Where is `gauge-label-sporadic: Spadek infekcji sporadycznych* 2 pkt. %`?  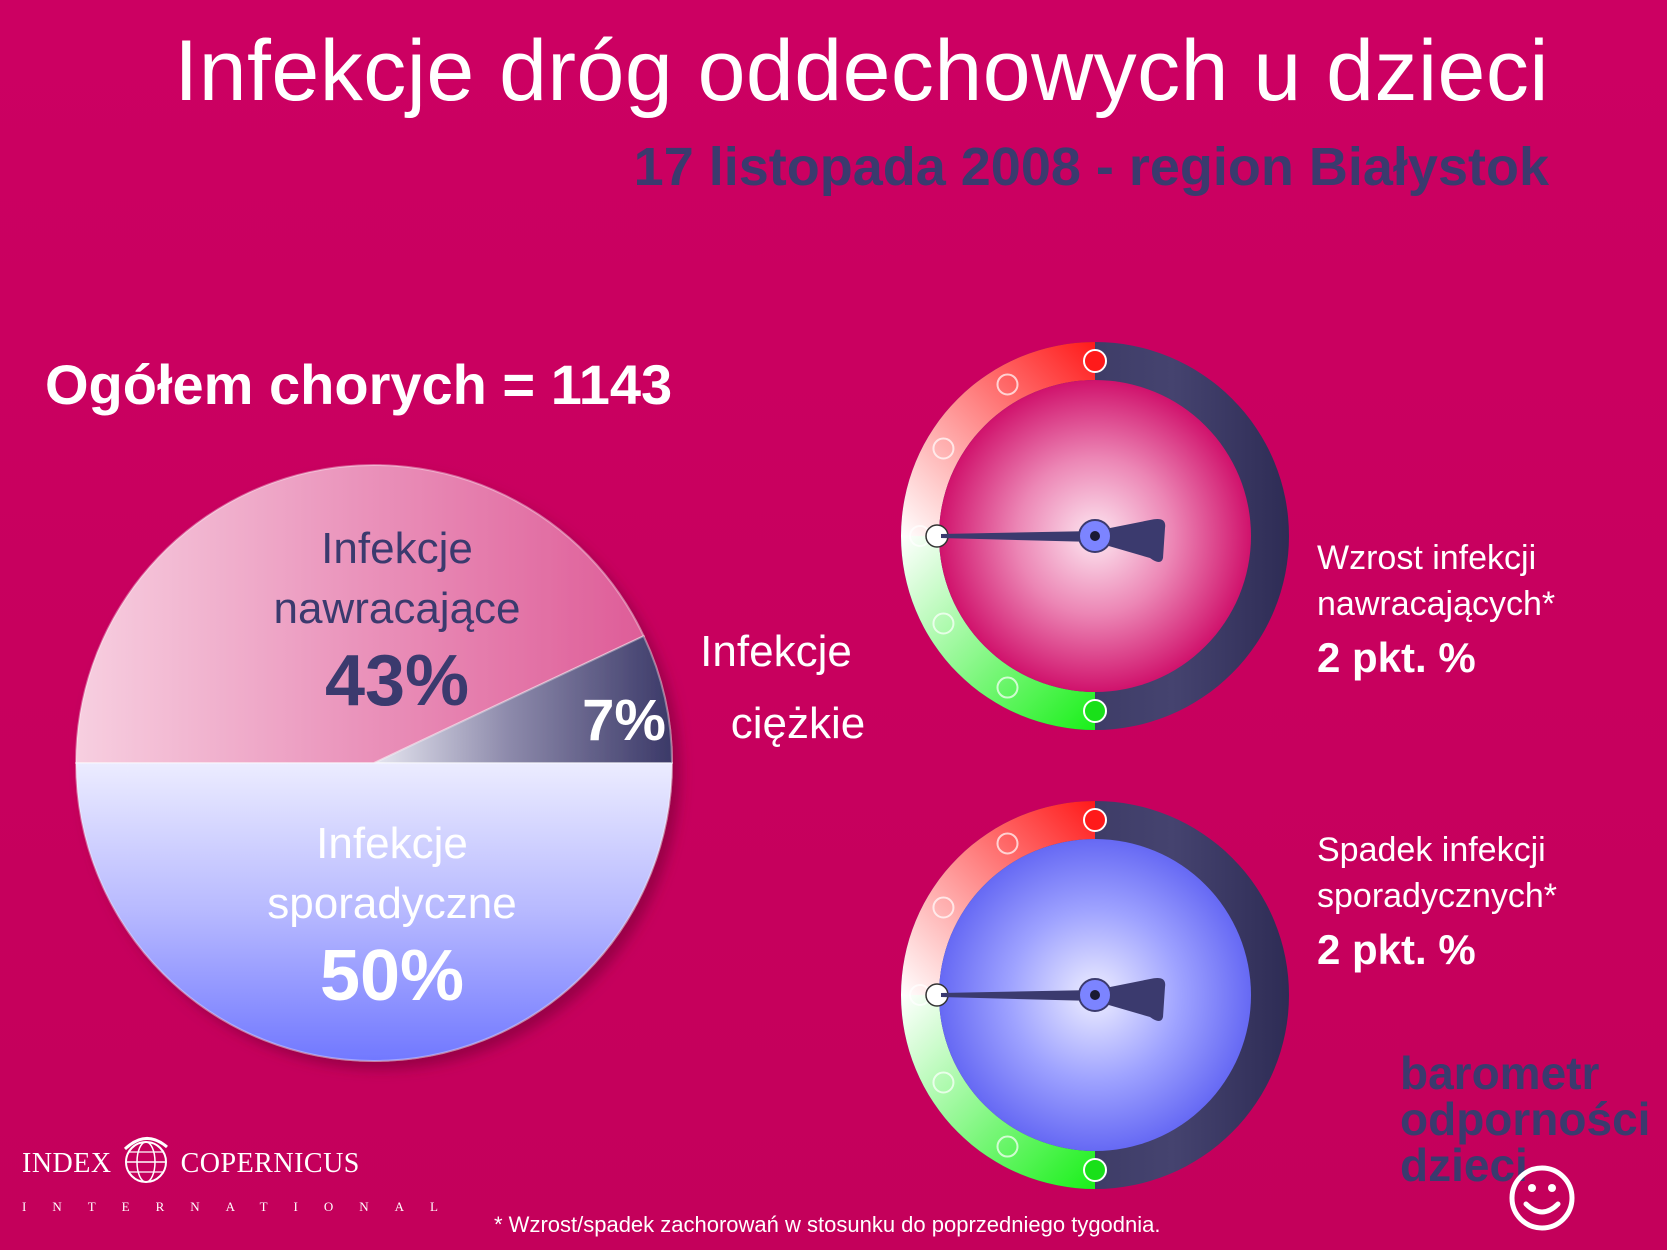
gauge-label-sporadic: Spadek infekcji sporadycznych* 2 pkt. % is located at coordinates (1437, 900).